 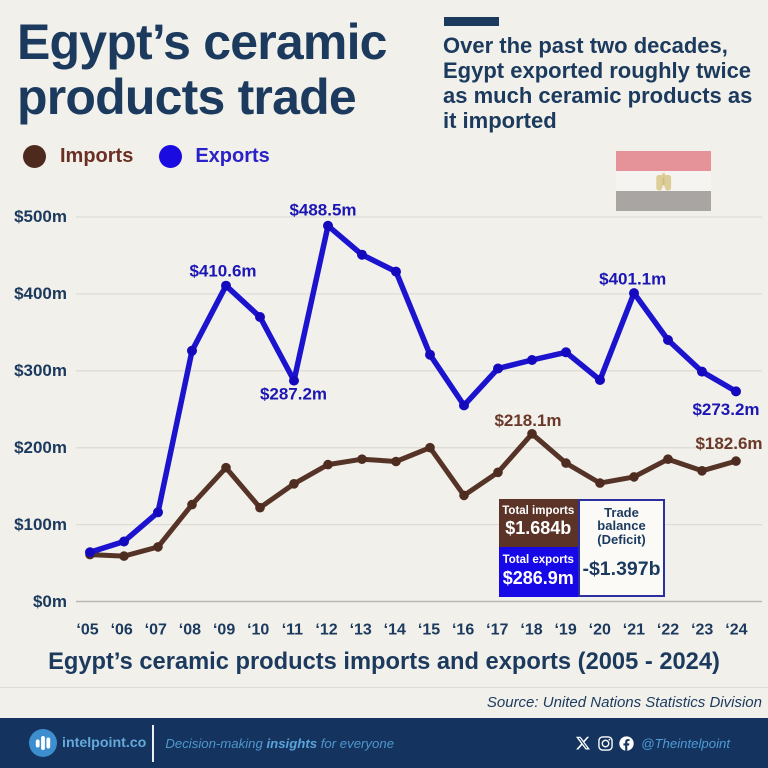 I want to click on svg-text: ‘15, so click(x=429, y=630).